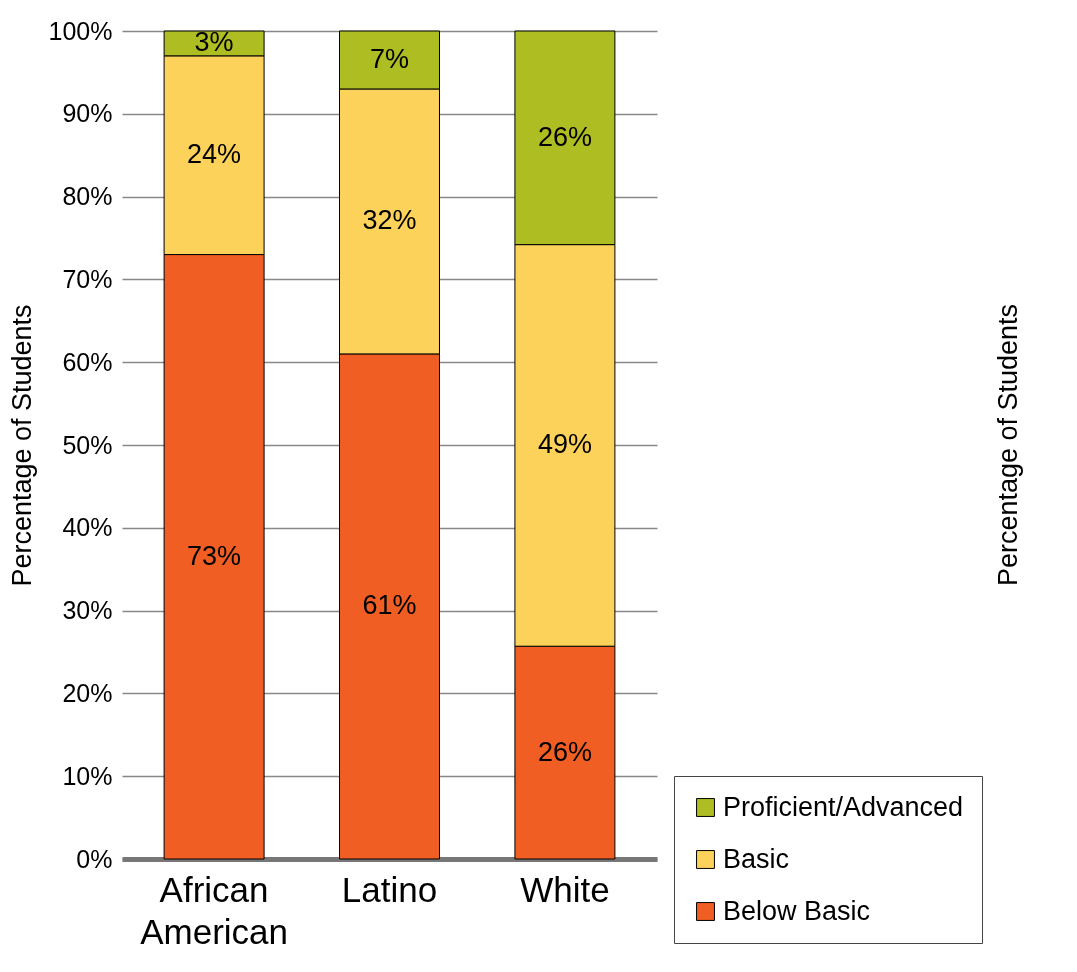 This screenshot has height=972, width=1077. Describe the element at coordinates (87, 361) in the screenshot. I see `y-tick-label: 60%` at that location.